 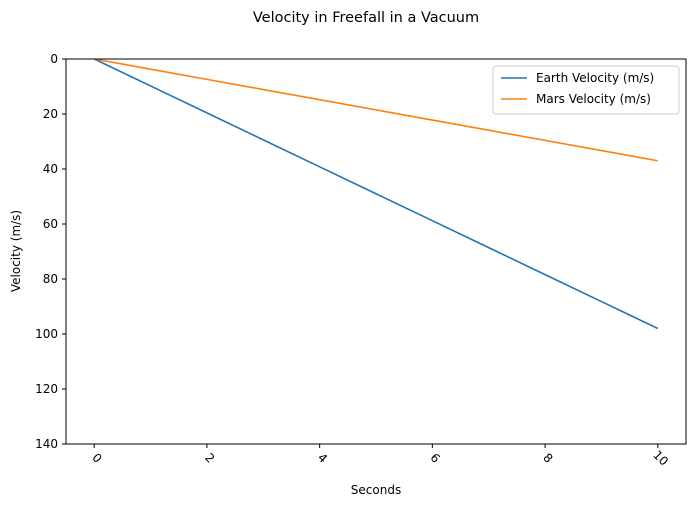 What do you see at coordinates (46, 334) in the screenshot?
I see `y-tick-label: 100` at bounding box center [46, 334].